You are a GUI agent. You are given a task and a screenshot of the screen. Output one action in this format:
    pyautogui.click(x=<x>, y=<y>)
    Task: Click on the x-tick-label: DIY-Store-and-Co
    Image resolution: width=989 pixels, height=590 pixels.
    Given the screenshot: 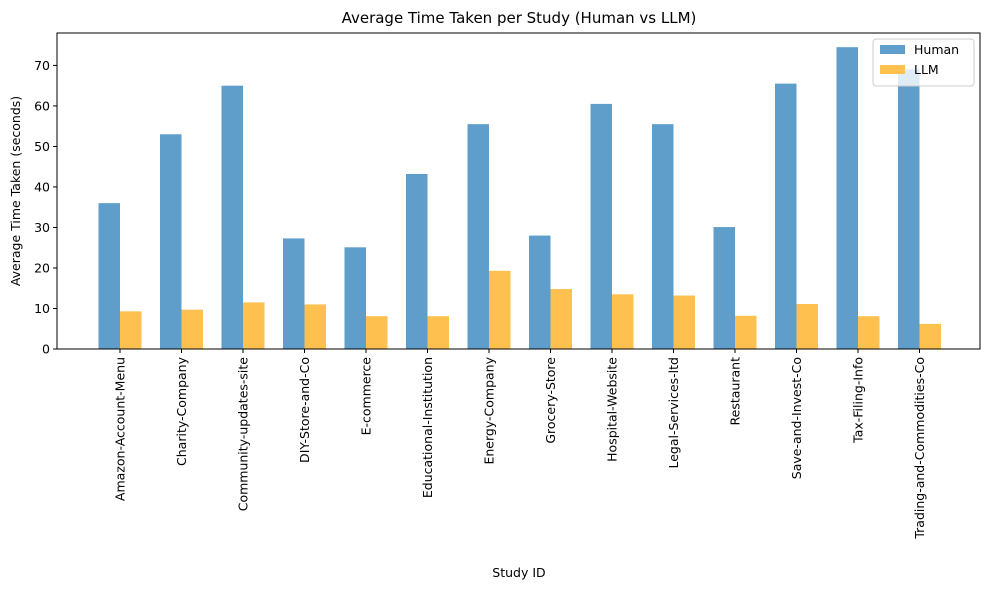 What is the action you would take?
    pyautogui.click(x=304, y=410)
    